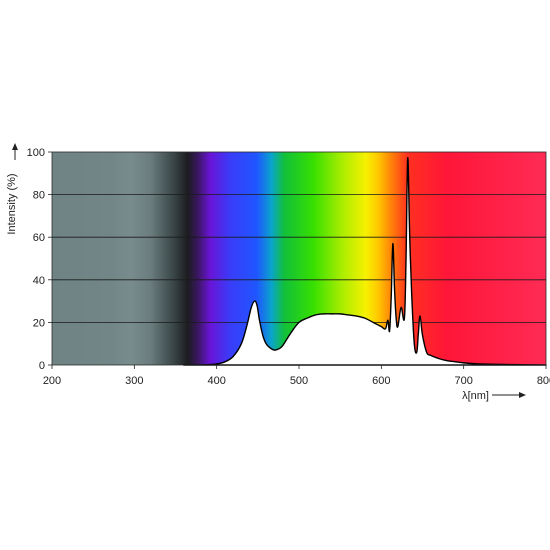 The height and width of the screenshot is (550, 550). Describe the element at coordinates (299, 381) in the screenshot. I see `x-tick-label: 500` at that location.